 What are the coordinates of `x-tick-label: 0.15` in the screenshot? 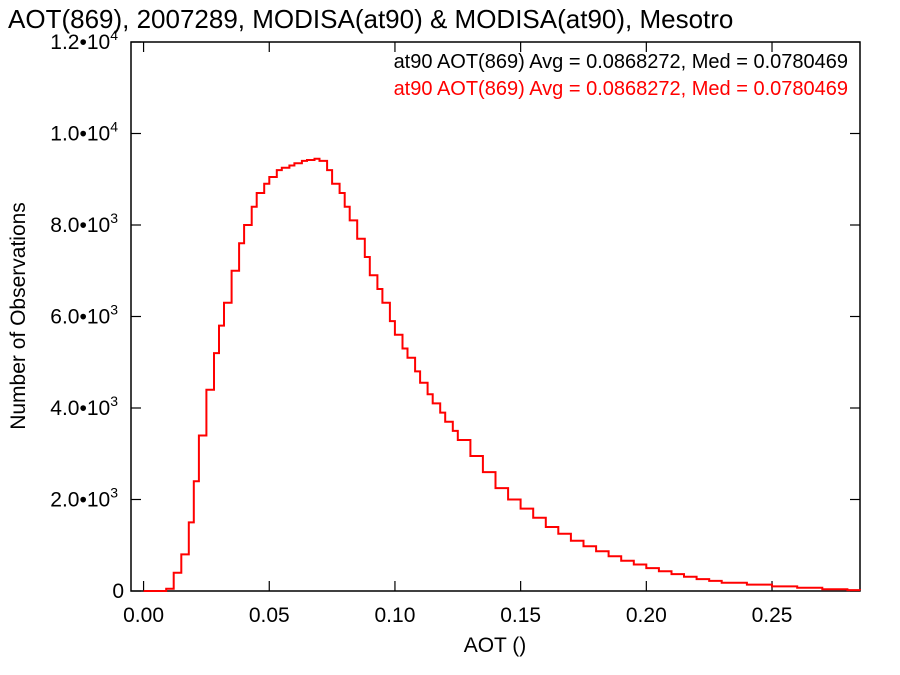 It's located at (520, 615).